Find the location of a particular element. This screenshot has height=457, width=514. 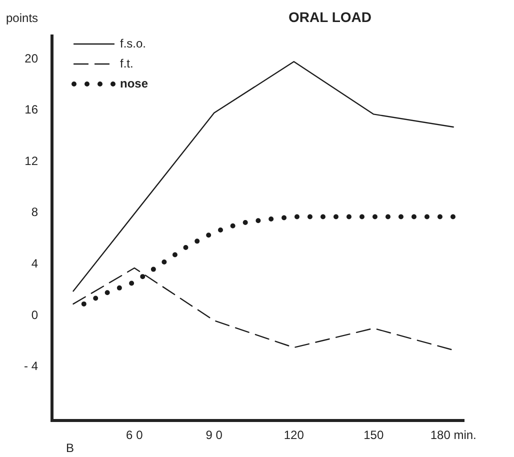

legend-label: f.s.o. is located at coordinates (133, 43).